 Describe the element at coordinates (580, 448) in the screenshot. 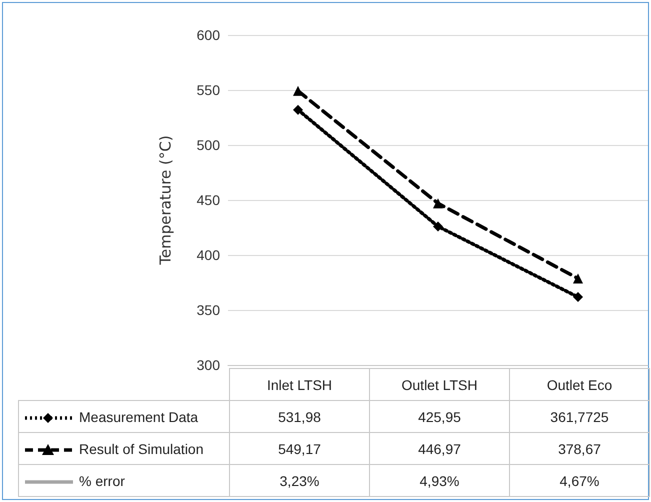

I see `data-label: 378,67` at that location.